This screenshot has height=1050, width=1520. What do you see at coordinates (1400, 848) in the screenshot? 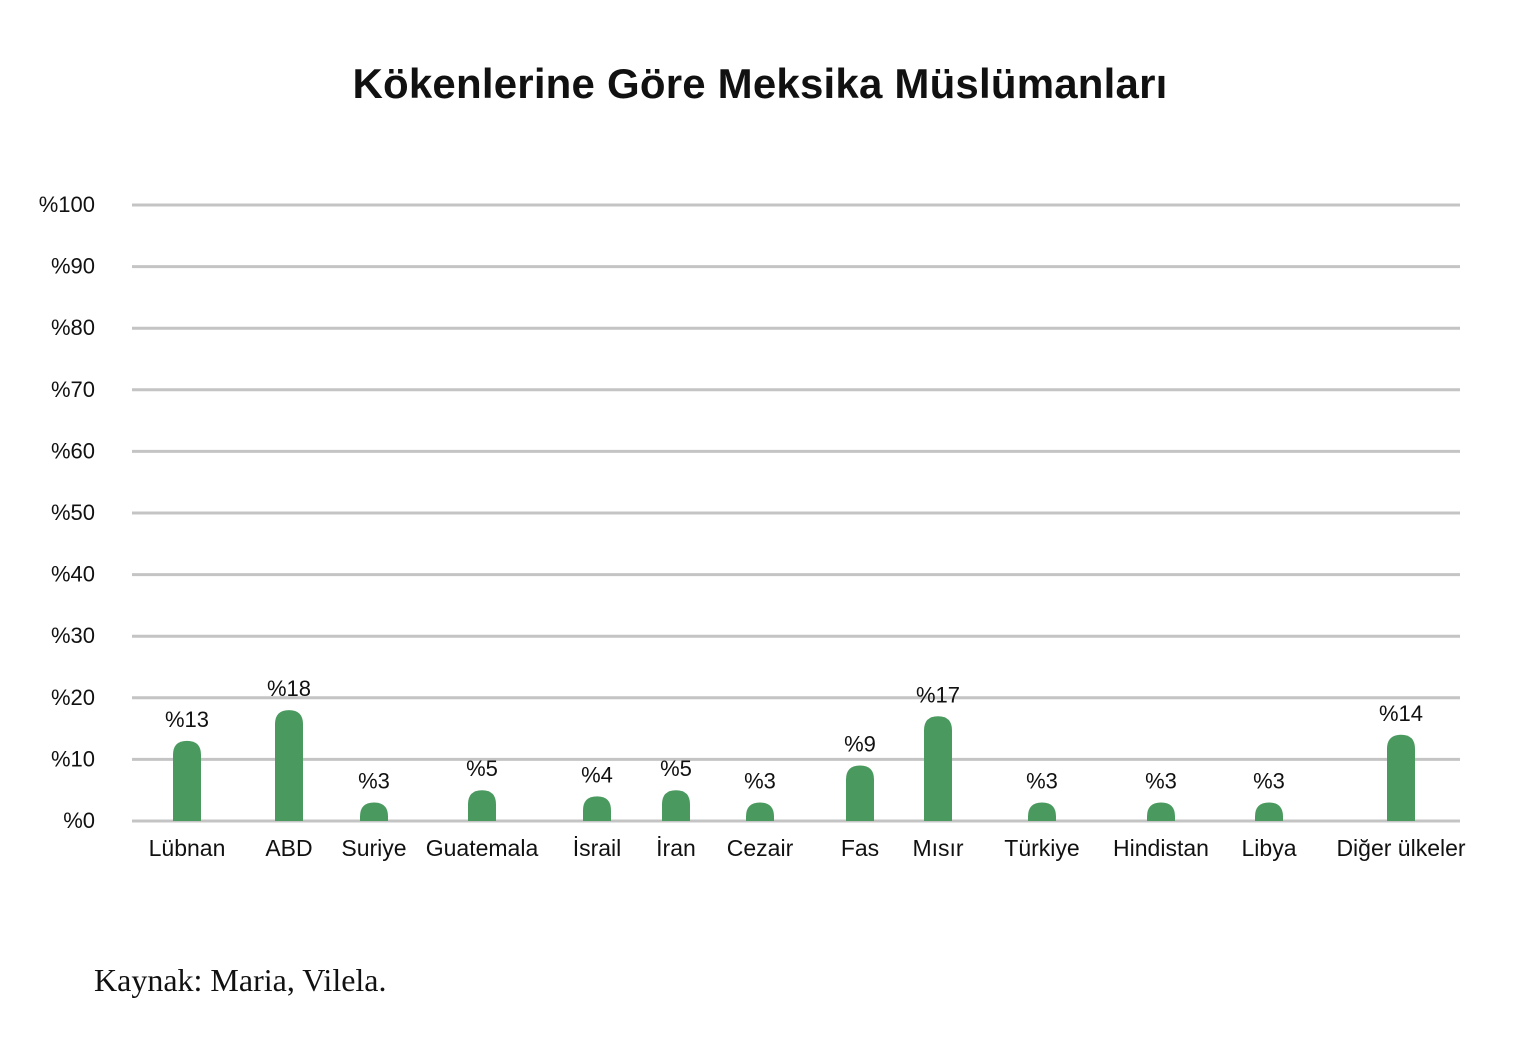
I see `x-tick-label: Diğer ülkeler` at bounding box center [1400, 848].